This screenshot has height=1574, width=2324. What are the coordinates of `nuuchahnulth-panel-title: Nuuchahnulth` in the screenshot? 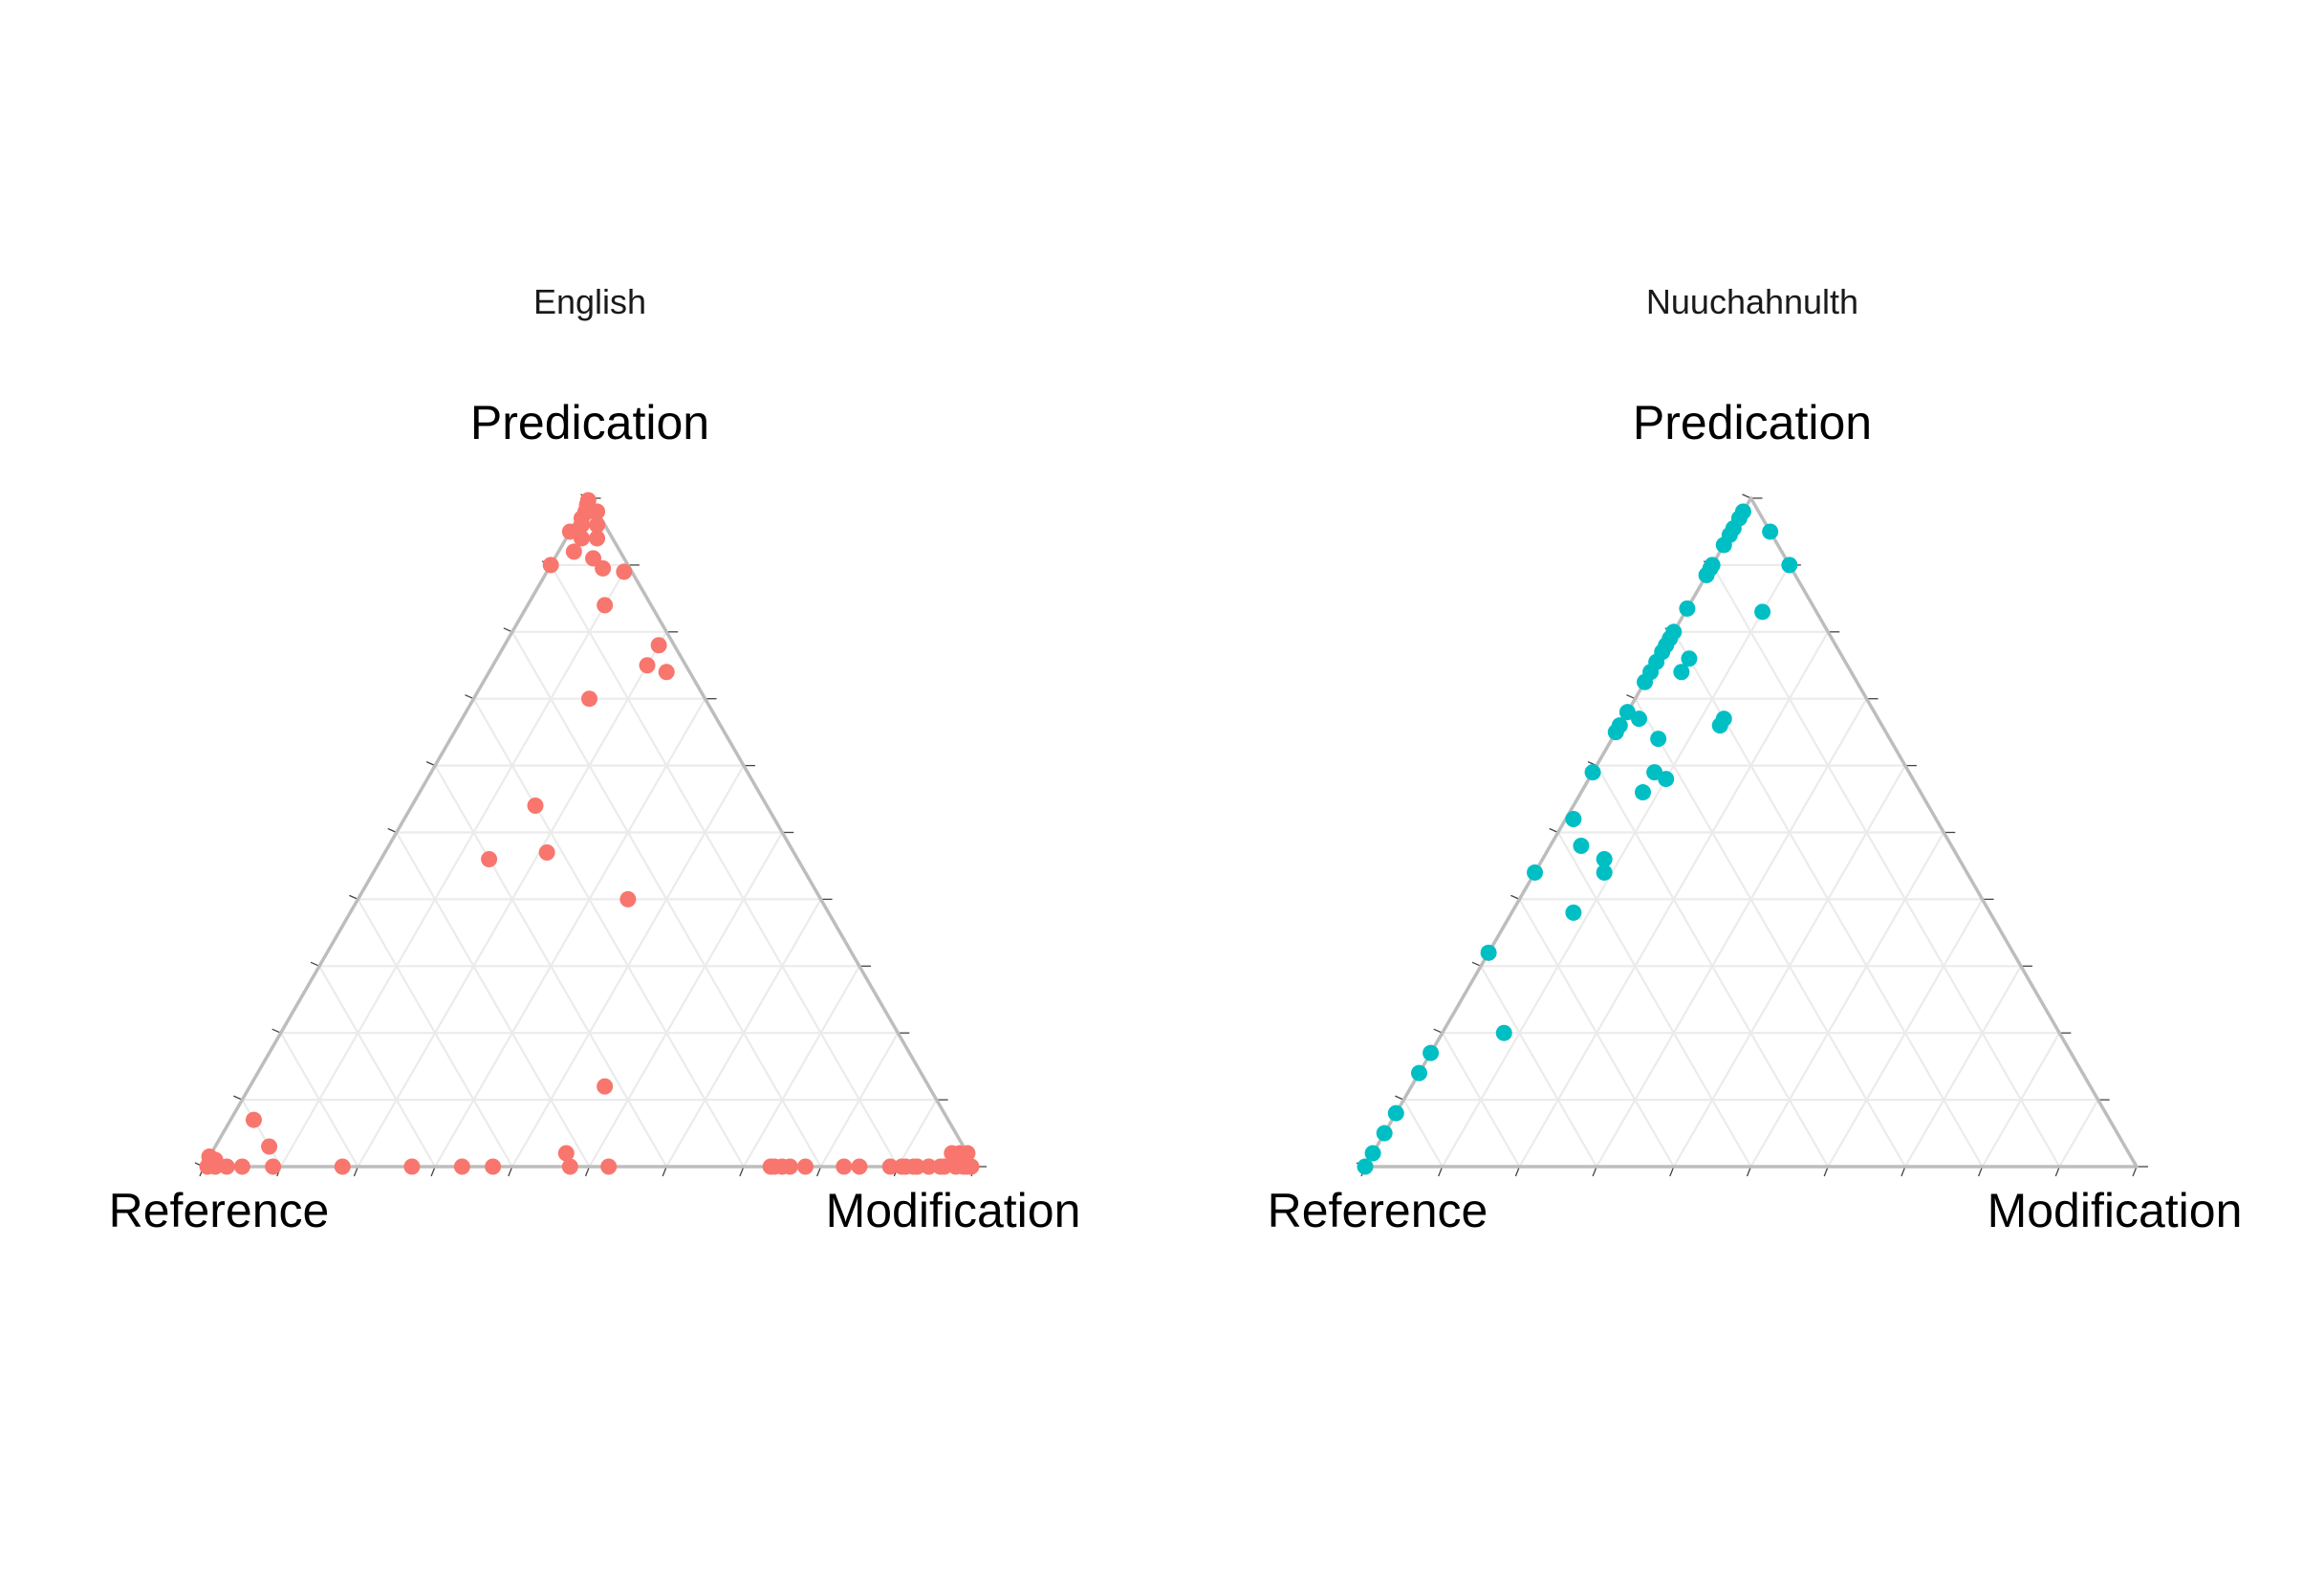 It's located at (1752, 301).